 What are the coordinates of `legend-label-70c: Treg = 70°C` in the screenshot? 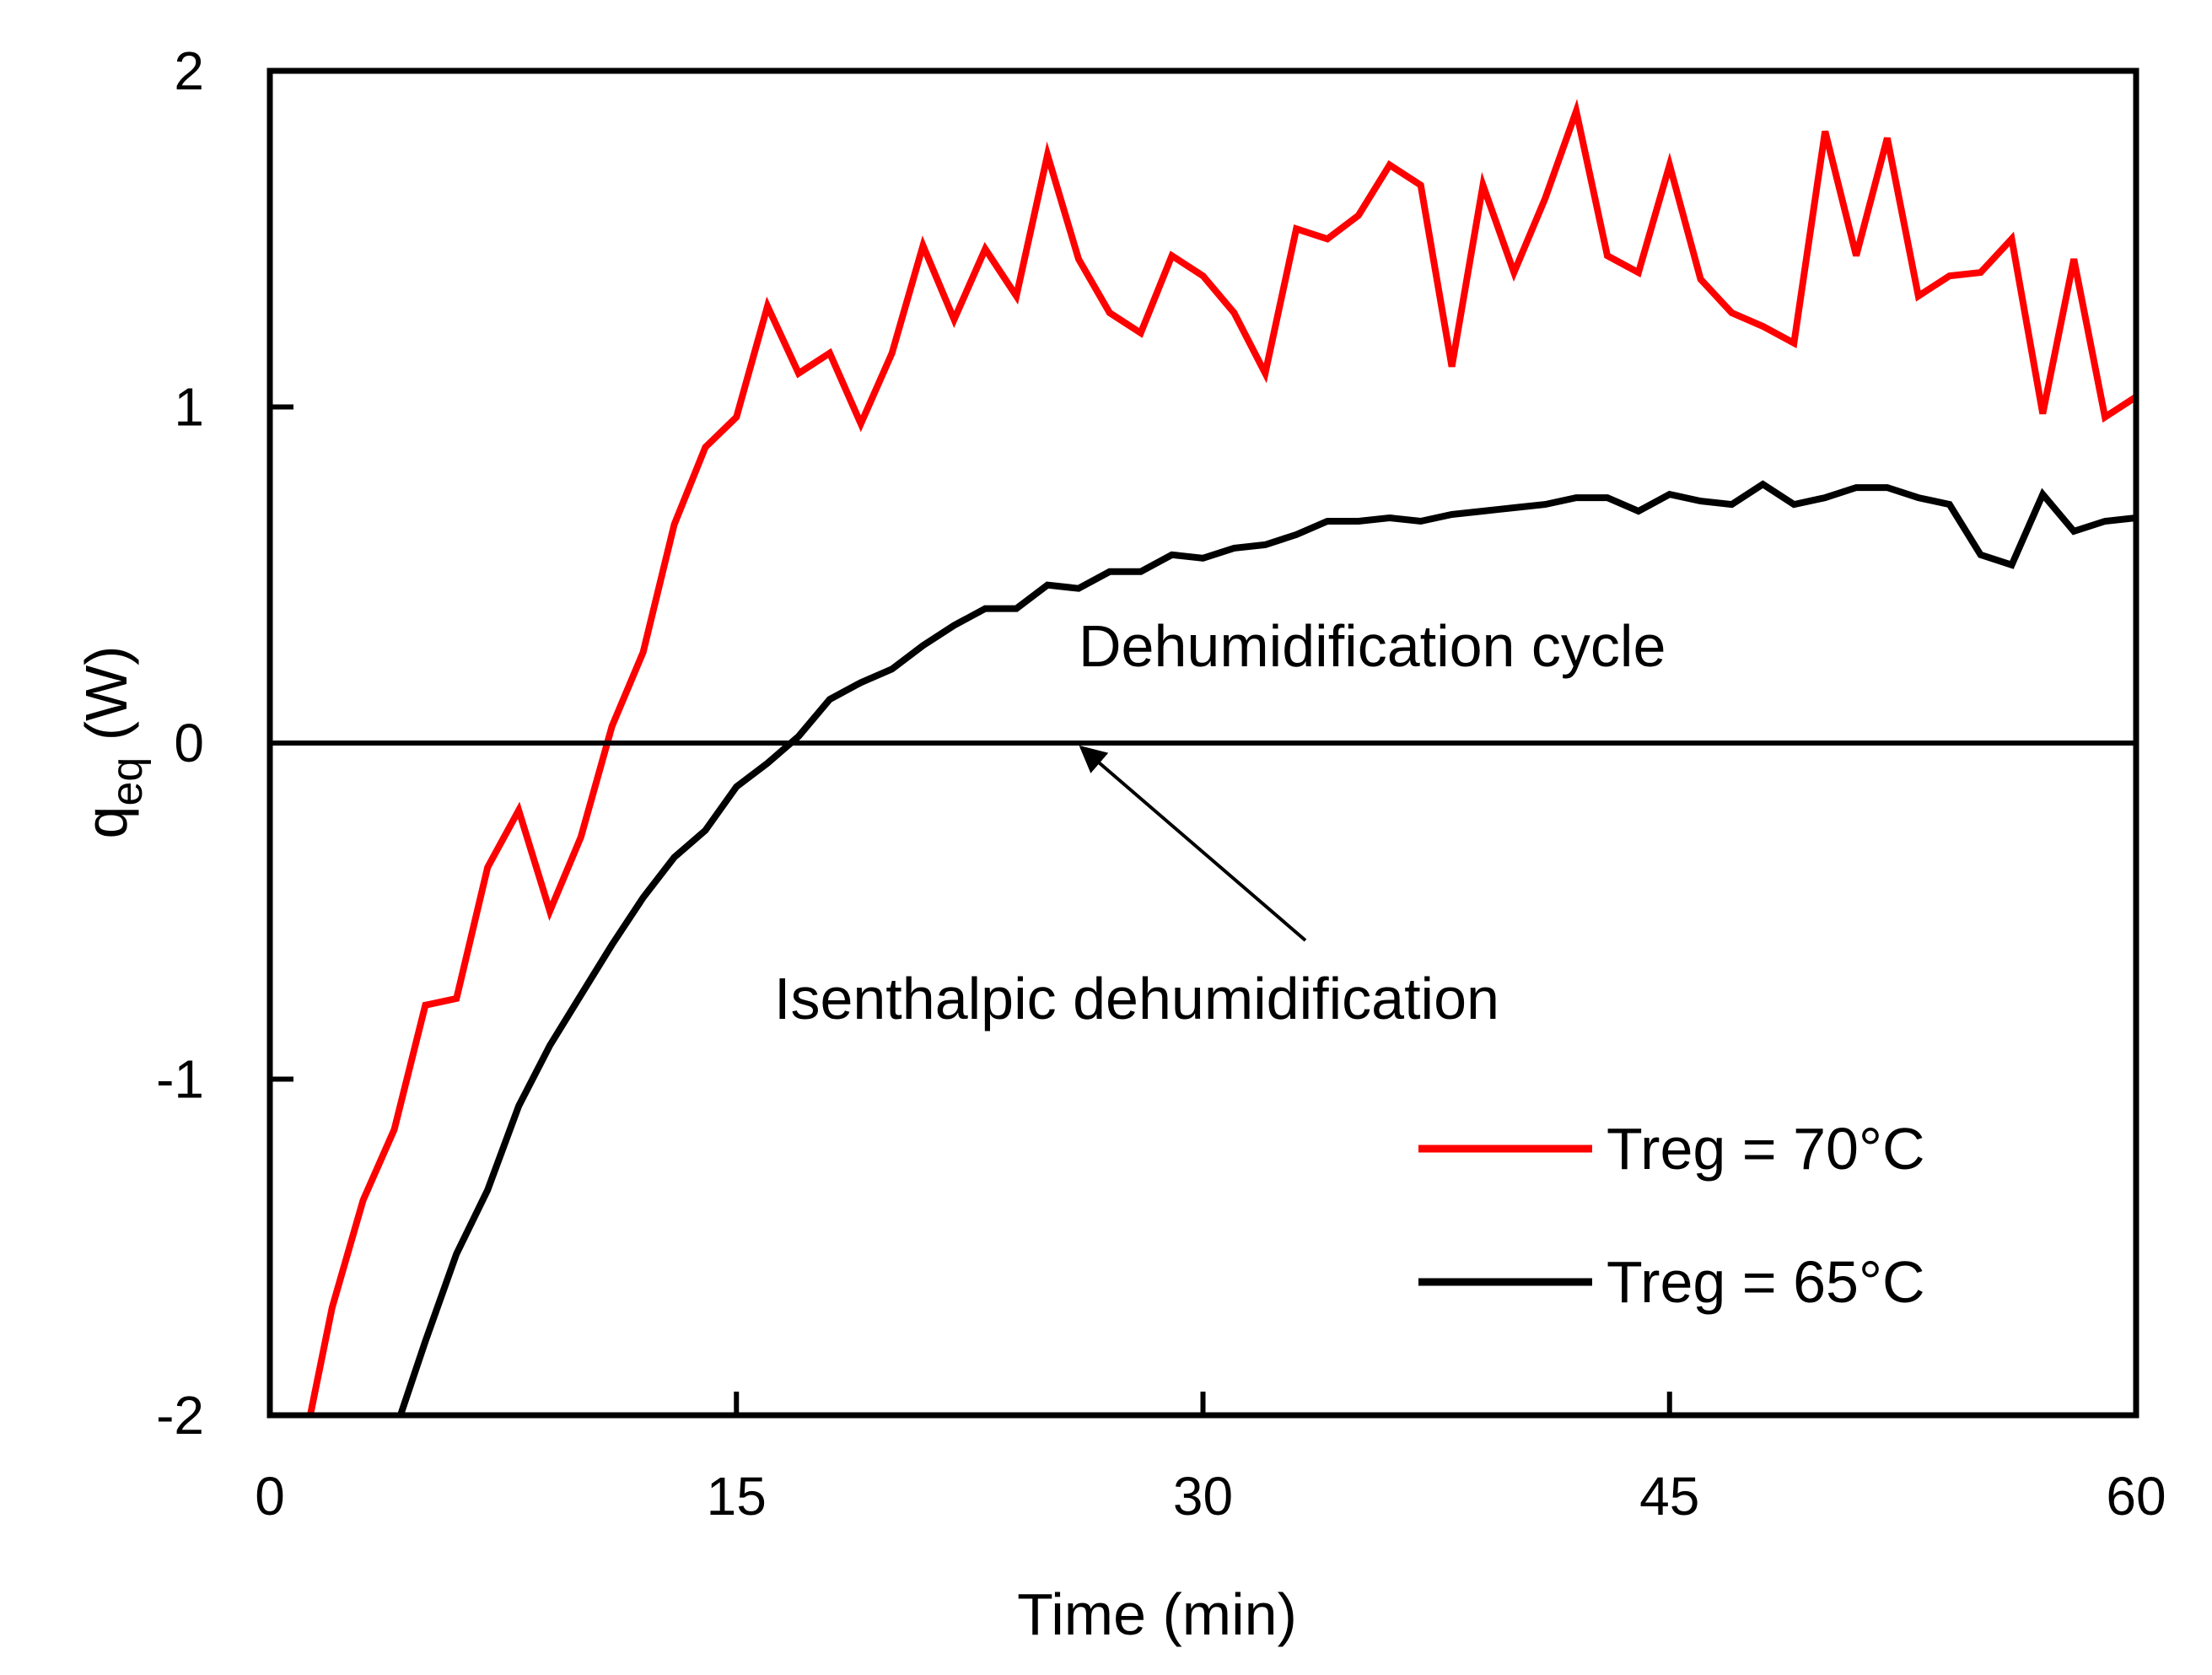 It's located at (1766, 1149).